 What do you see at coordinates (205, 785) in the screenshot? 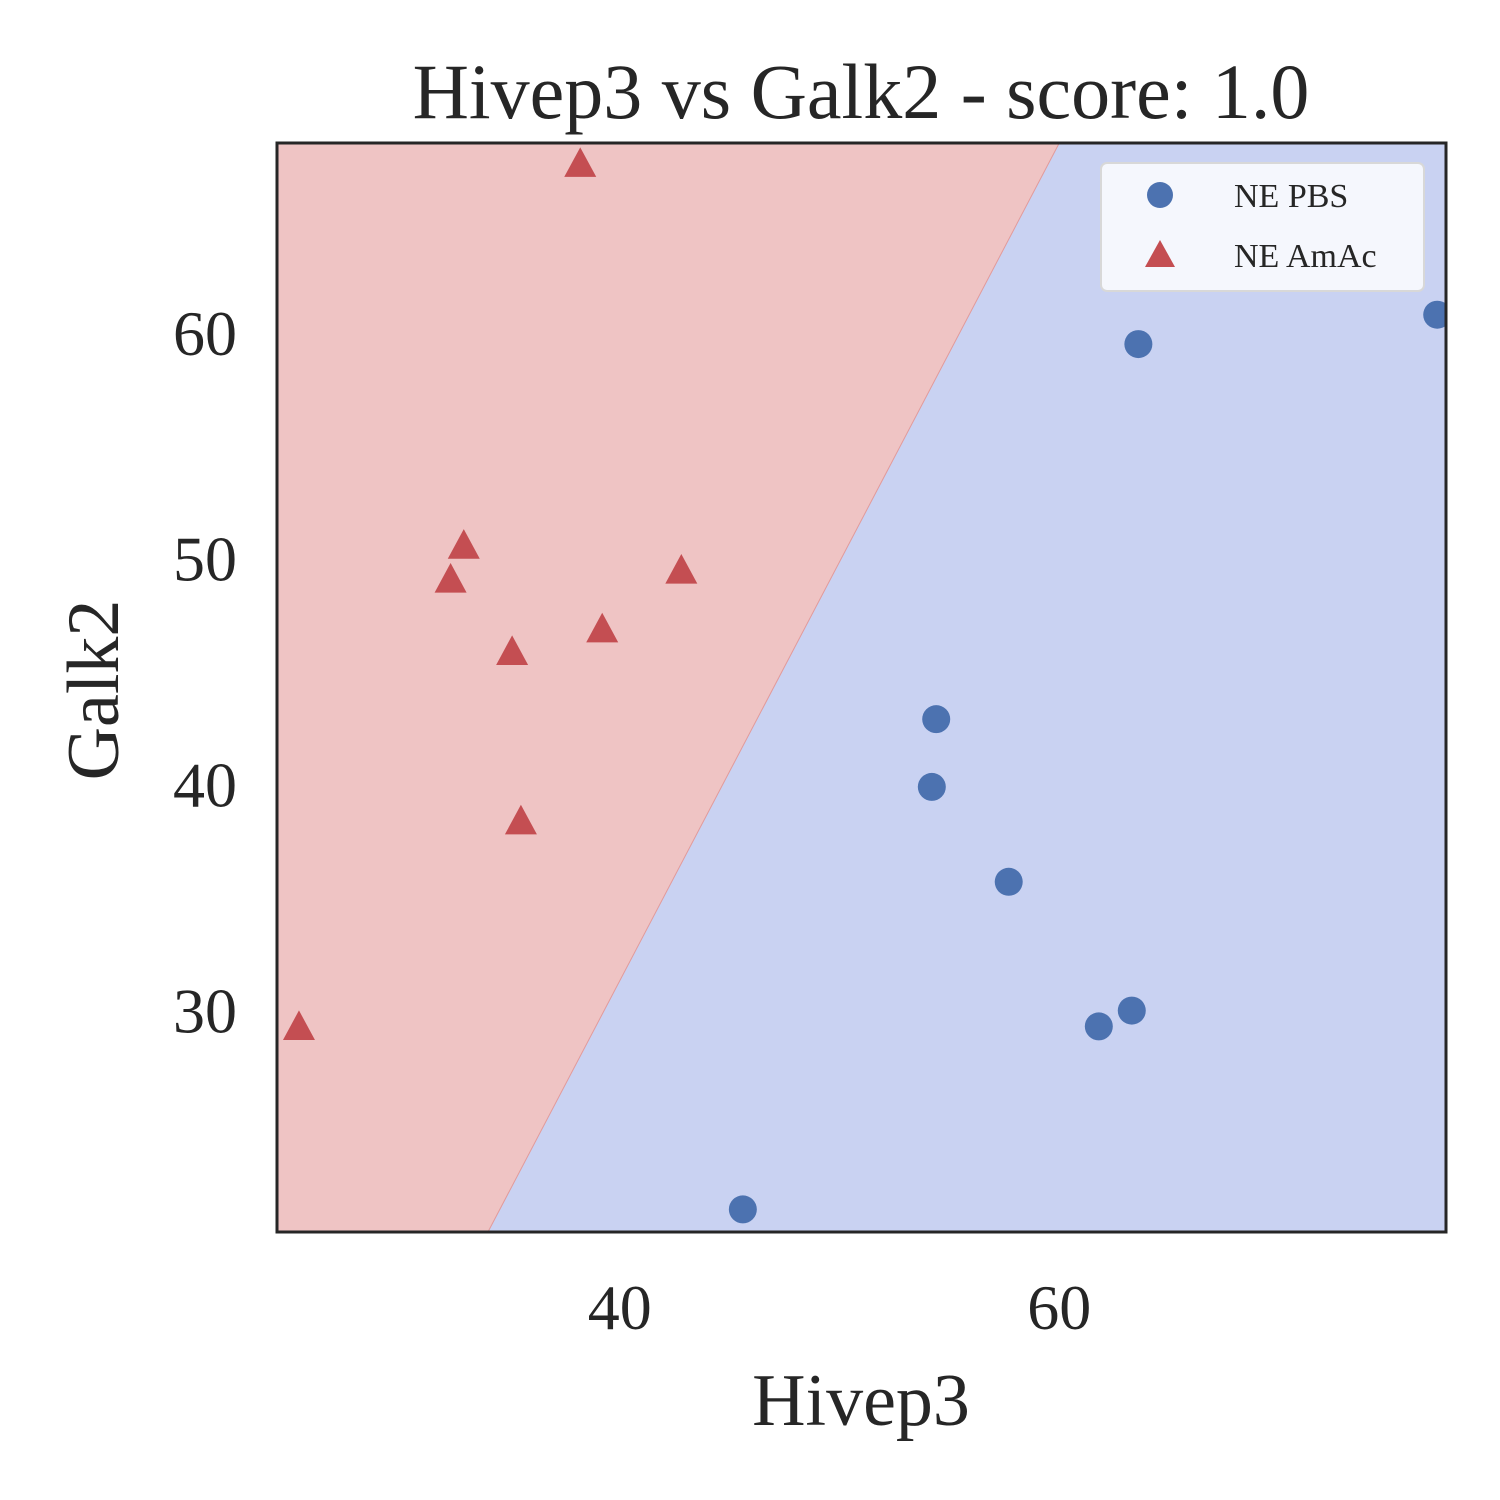
I see `y-tick-label-40: 40` at bounding box center [205, 785].